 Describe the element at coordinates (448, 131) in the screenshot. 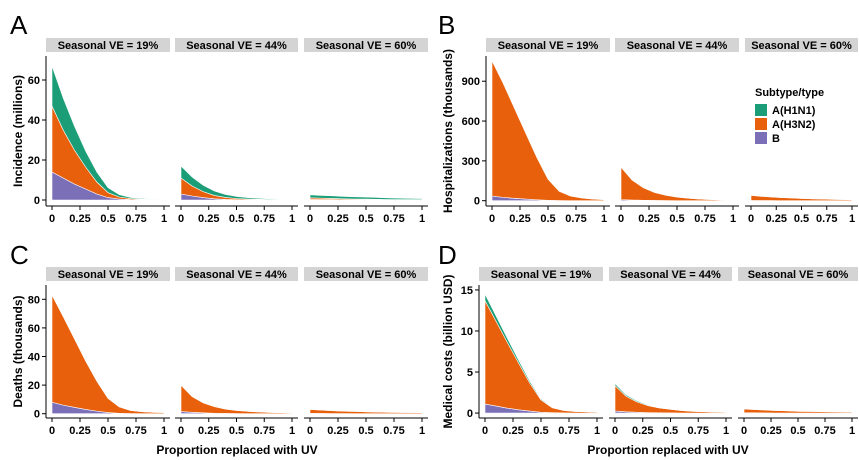

I see `y-axis-title: Hospitalizations (thousands)` at that location.